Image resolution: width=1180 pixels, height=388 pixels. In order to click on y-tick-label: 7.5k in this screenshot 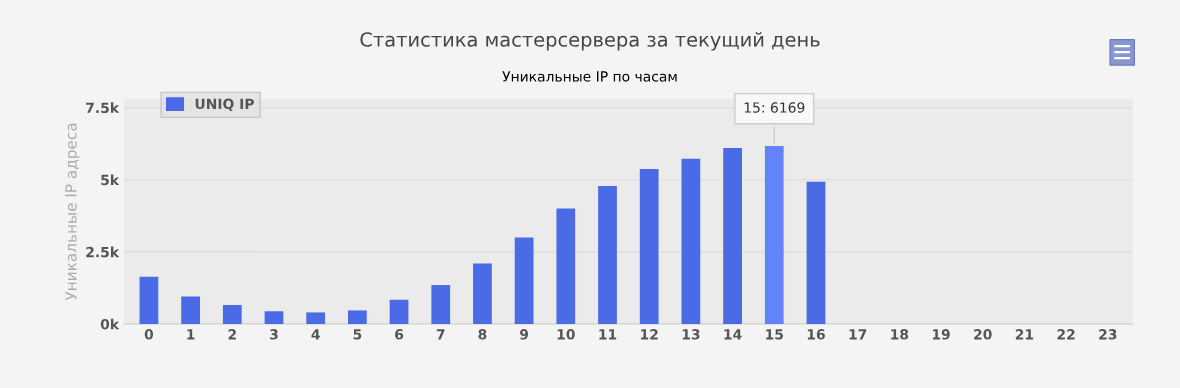, I will do `click(103, 108)`.